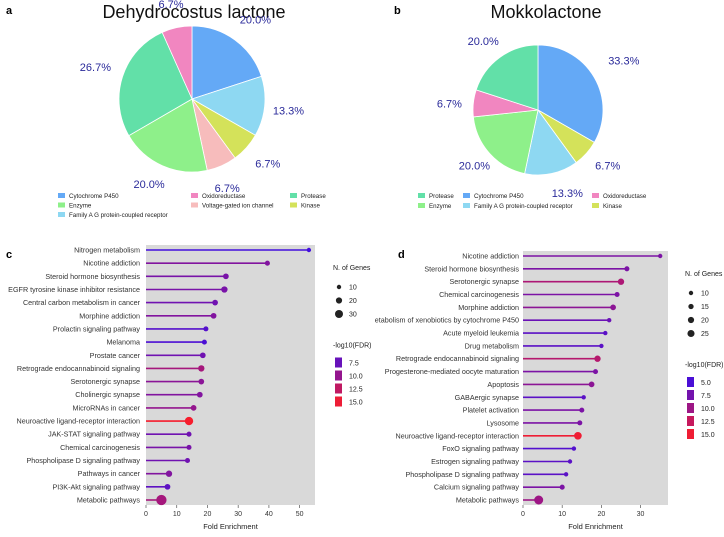 This screenshot has height=537, width=724. Describe the element at coordinates (238, 206) in the screenshot. I see `legend-label-voltage-gated-ion-channel: Voltage-gated ion channel` at that location.